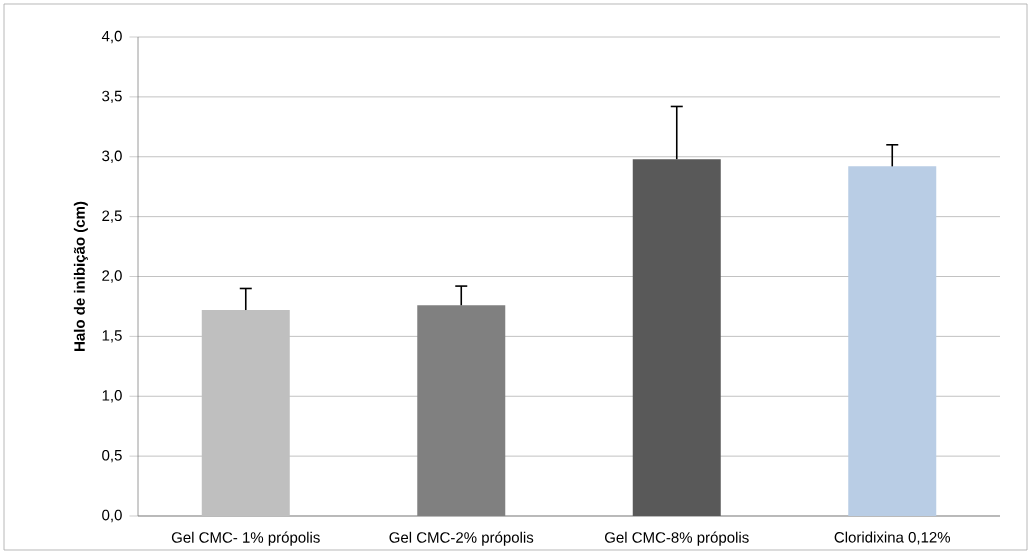  Describe the element at coordinates (112, 97) in the screenshot. I see `y-tick-label: 3,5` at that location.